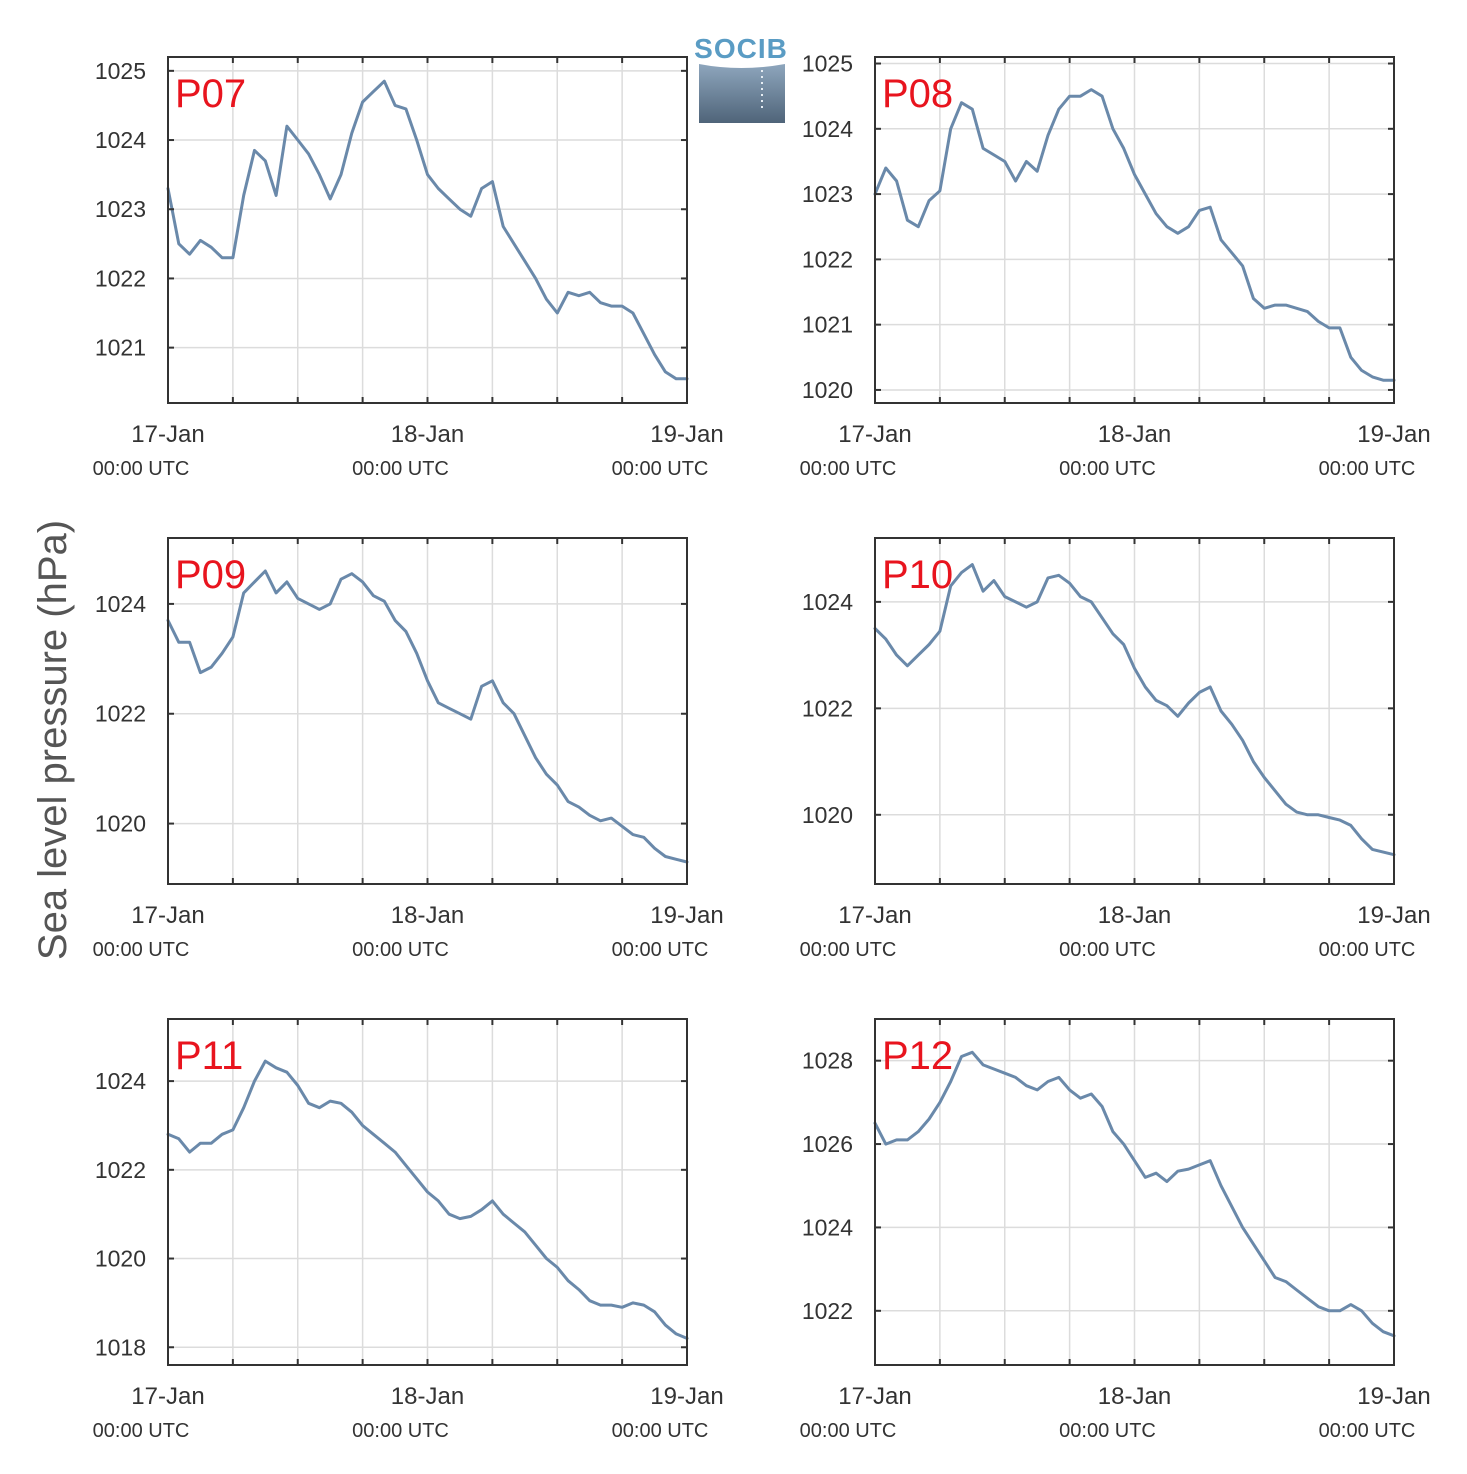 Image resolution: width=1467 pixels, height=1474 pixels. Describe the element at coordinates (827, 194) in the screenshot. I see `y-tick-label: 1023` at that location.